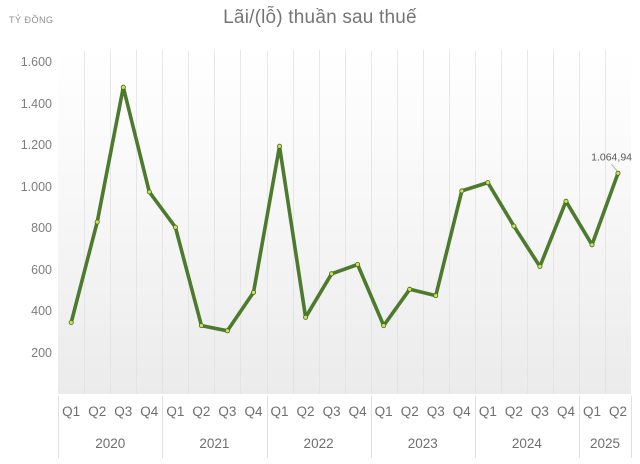 Image resolution: width=640 pixels, height=464 pixels. What do you see at coordinates (41, 269) in the screenshot?
I see `y-tick-label: 600` at bounding box center [41, 269].